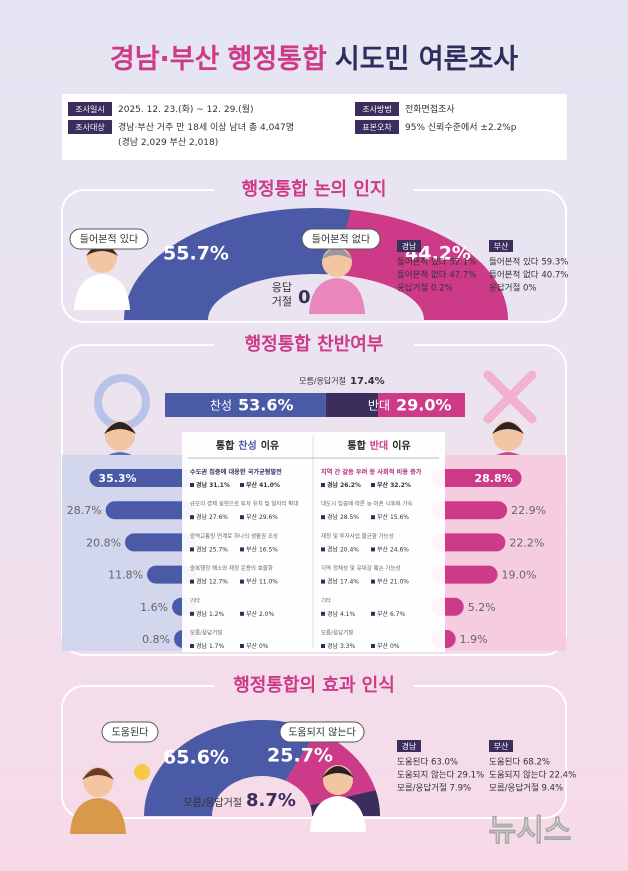  Describe the element at coordinates (262, 517) in the screenshot. I see `reason-region: 부산 29.6%` at that location.